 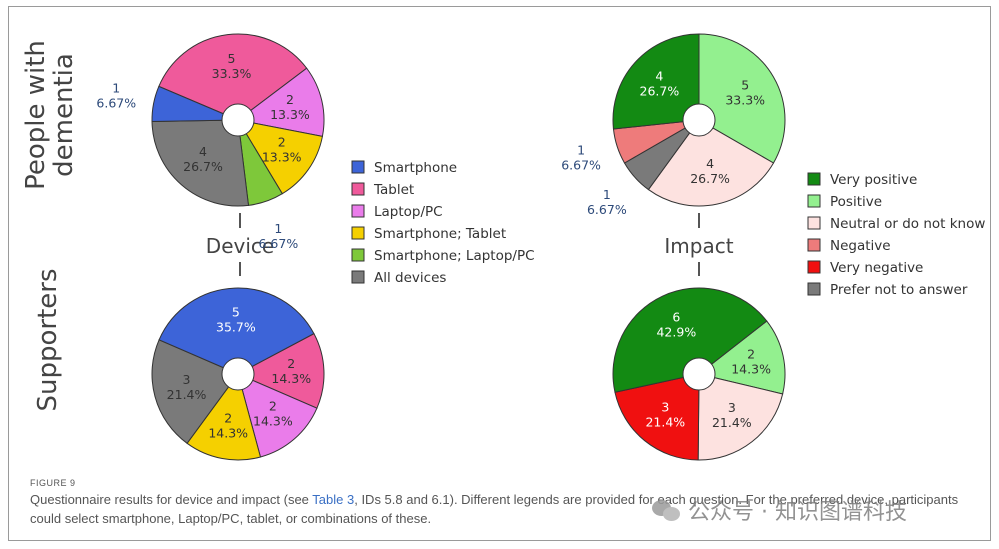 I want to click on slice-percent: 35.7%, so click(x=236, y=327).